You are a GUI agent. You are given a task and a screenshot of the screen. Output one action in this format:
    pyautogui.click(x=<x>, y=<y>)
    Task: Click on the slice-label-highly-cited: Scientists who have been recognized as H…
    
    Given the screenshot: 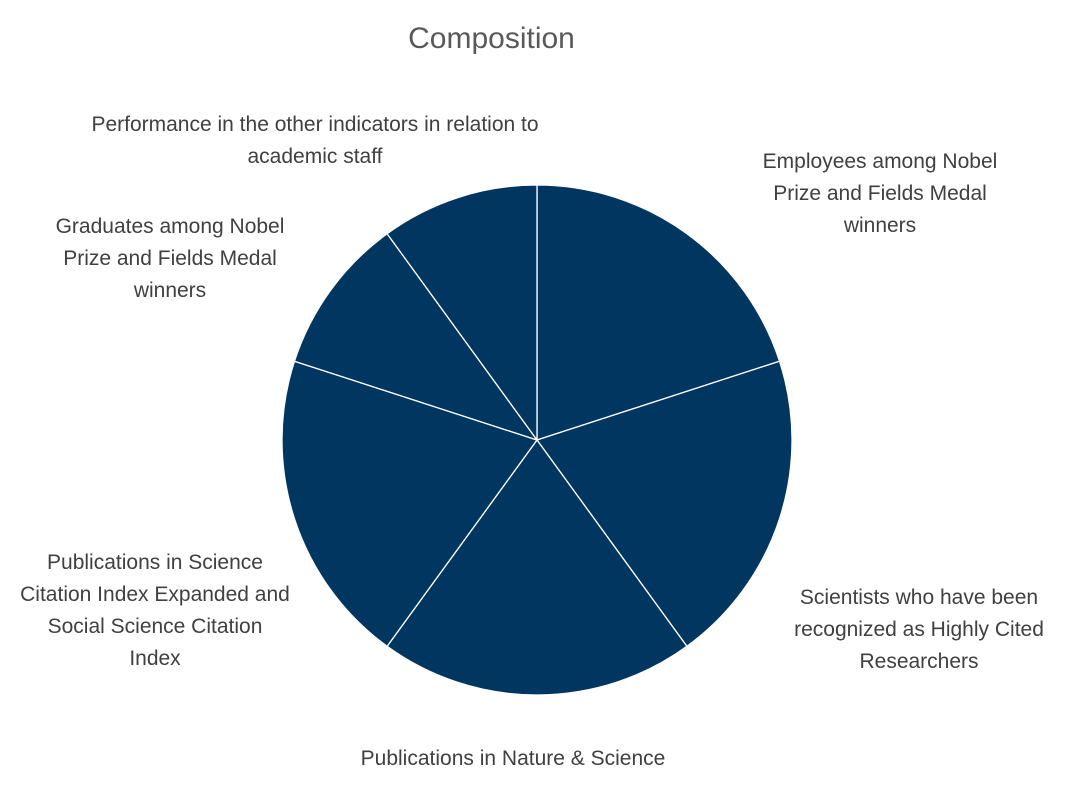 What is the action you would take?
    pyautogui.click(x=919, y=629)
    